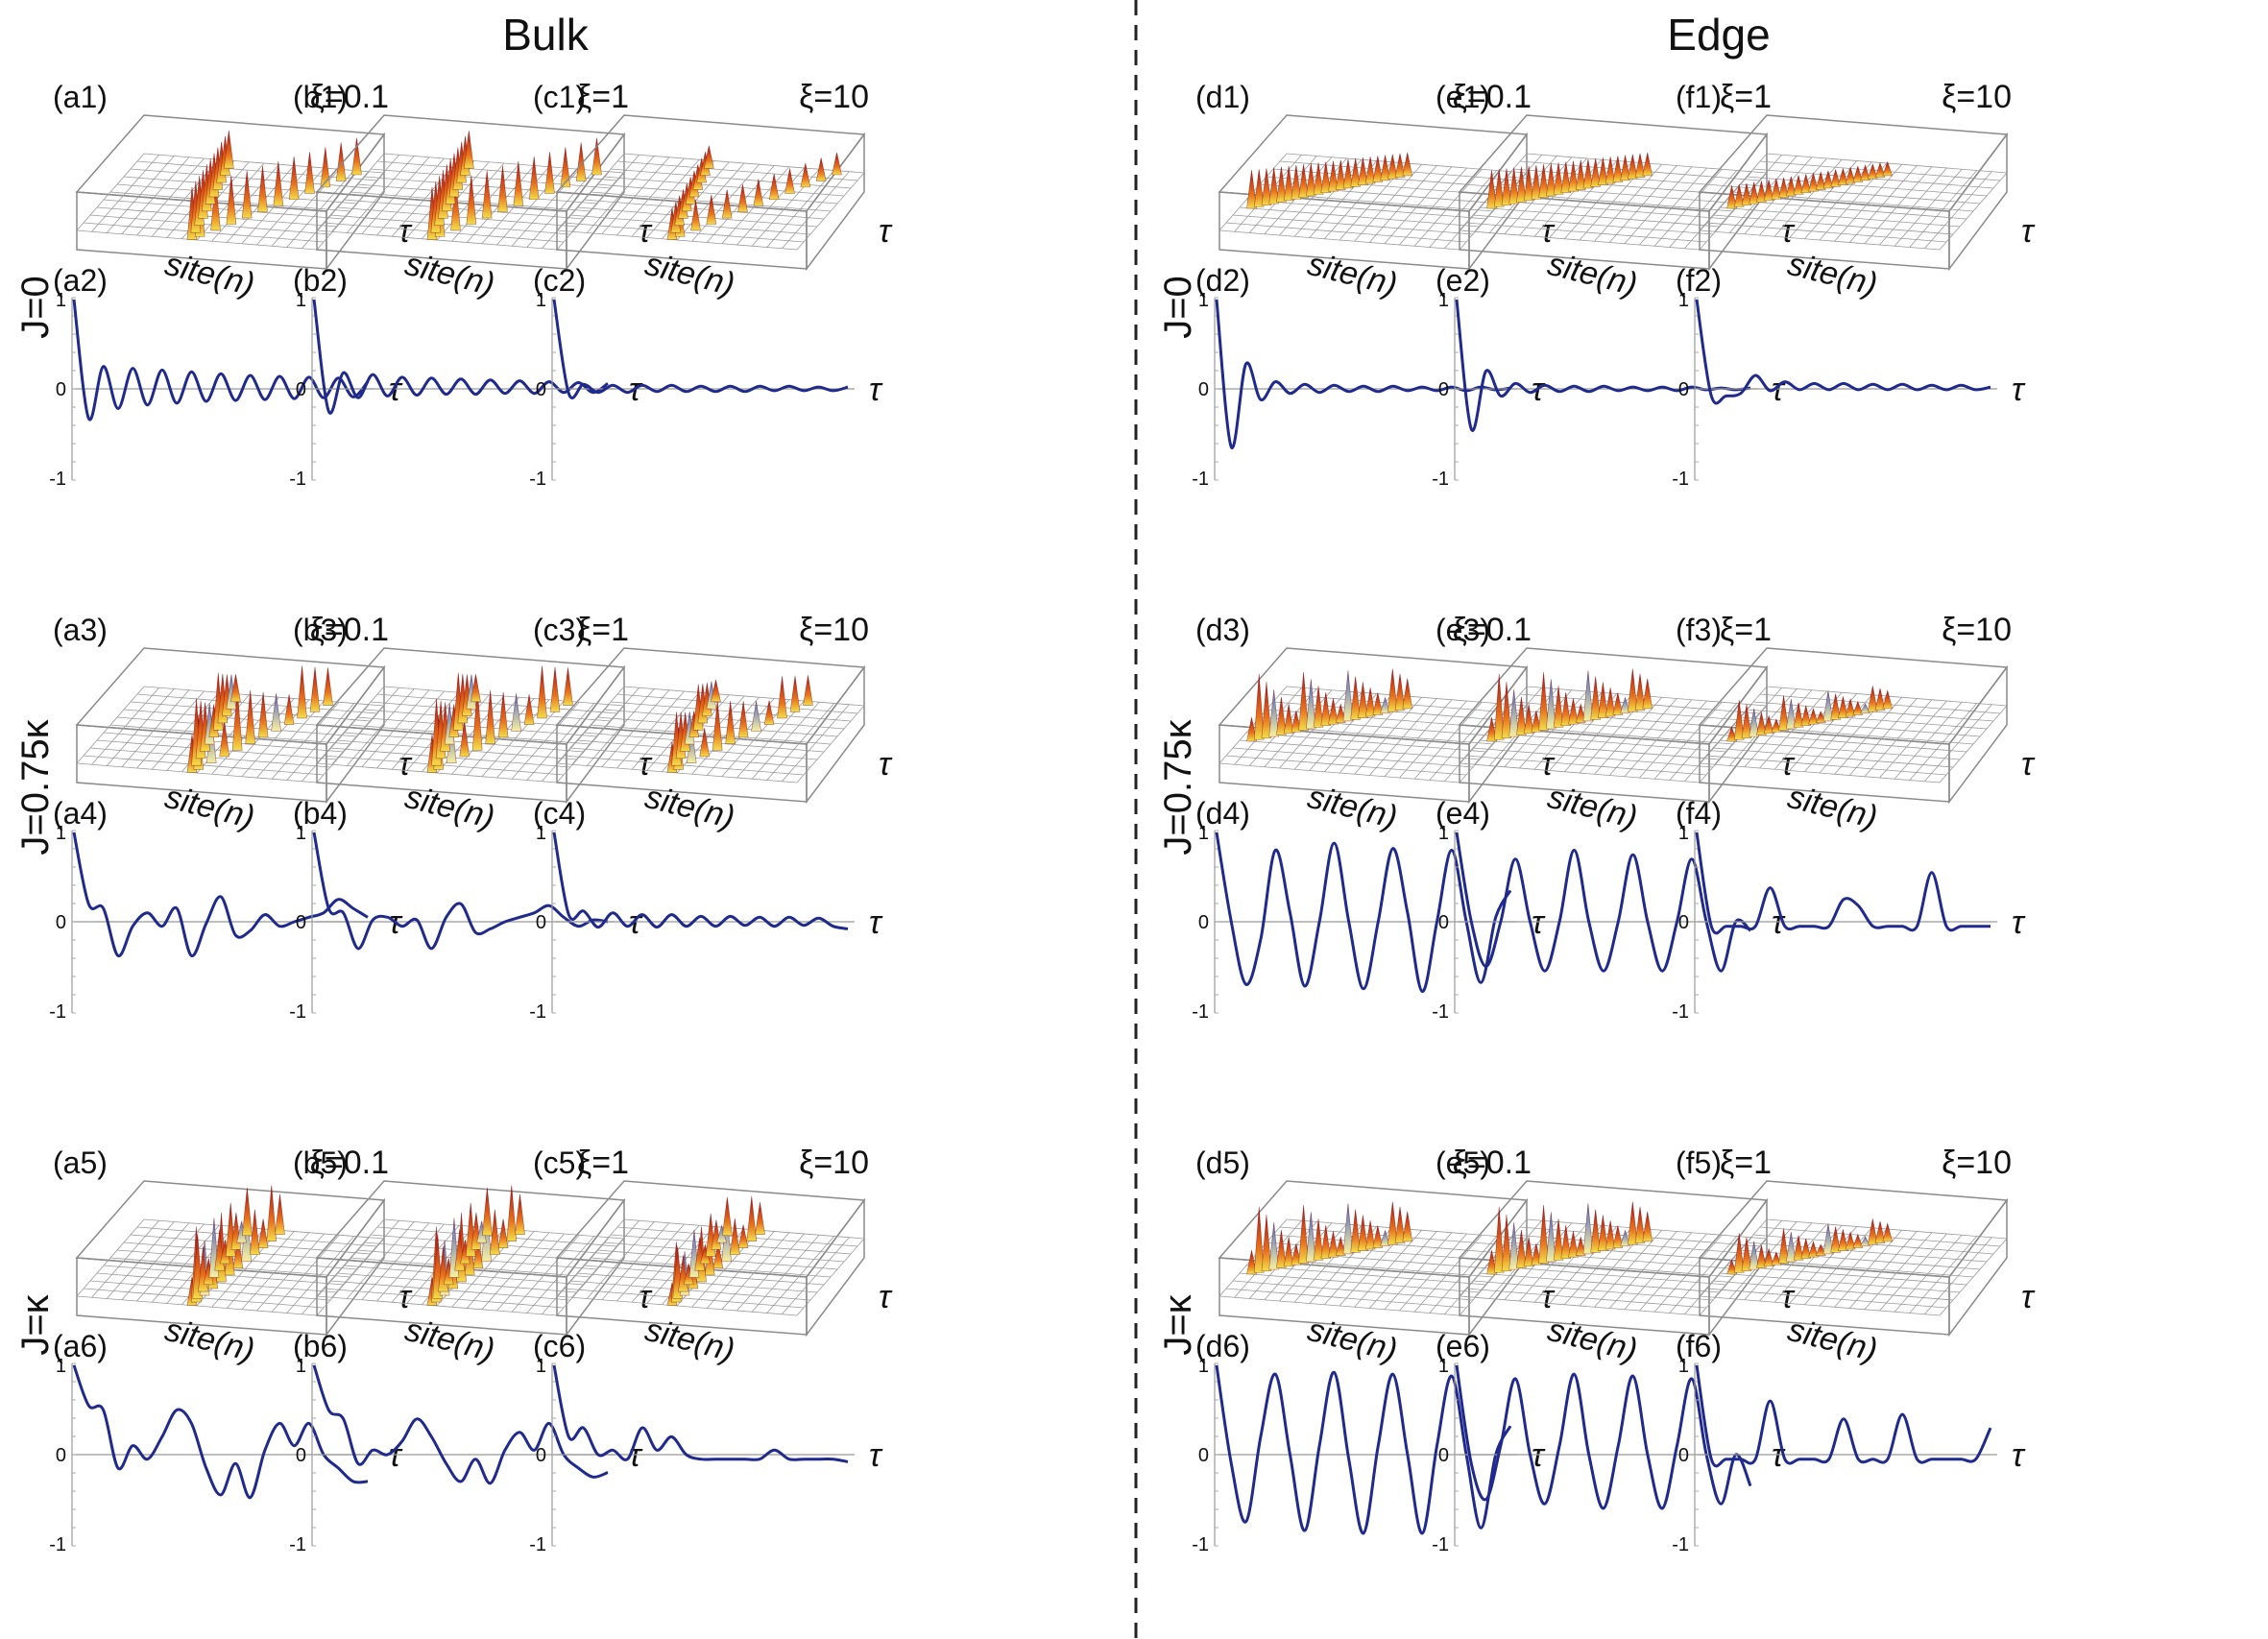 The width and height of the screenshot is (2268, 1639). What do you see at coordinates (1978, 734) in the screenshot?
I see `box-right-f3` at bounding box center [1978, 734].